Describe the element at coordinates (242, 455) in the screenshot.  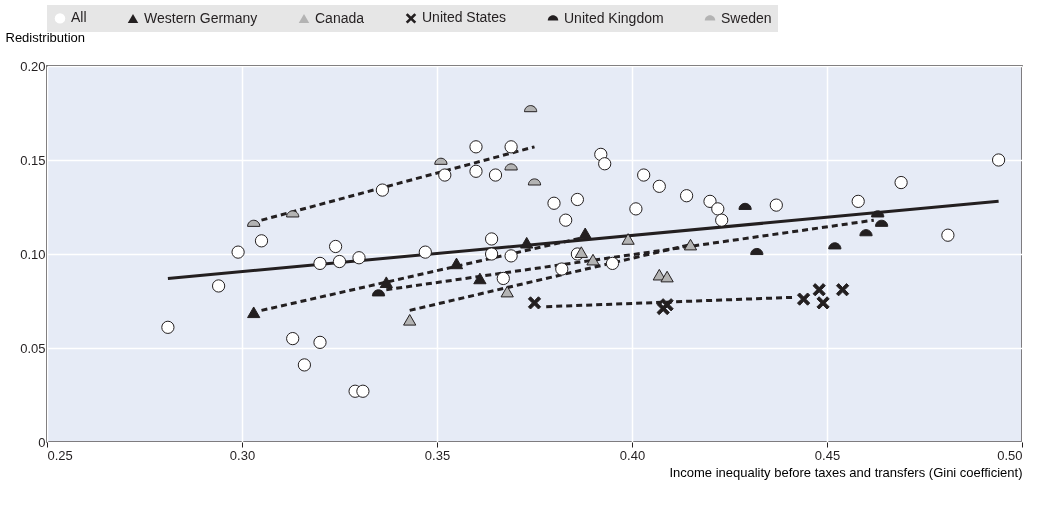
I see `x-tick-label: 0.30` at that location.